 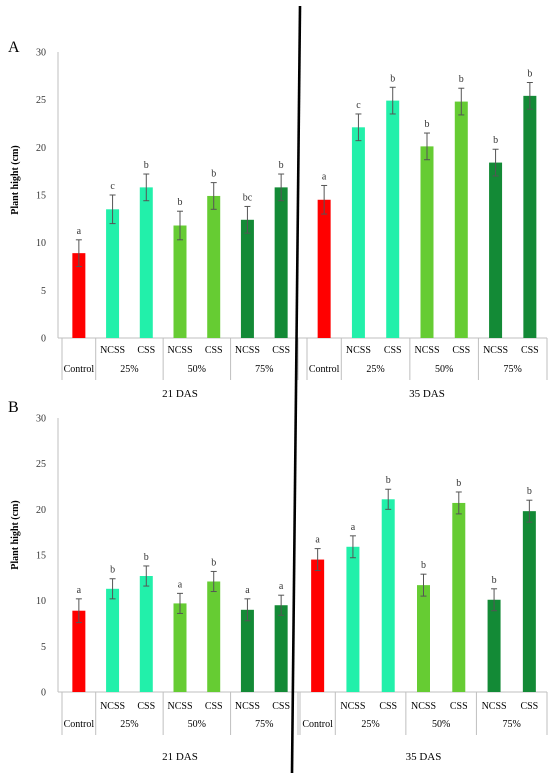 What do you see at coordinates (14, 47) in the screenshot?
I see `panel-letter: A` at bounding box center [14, 47].